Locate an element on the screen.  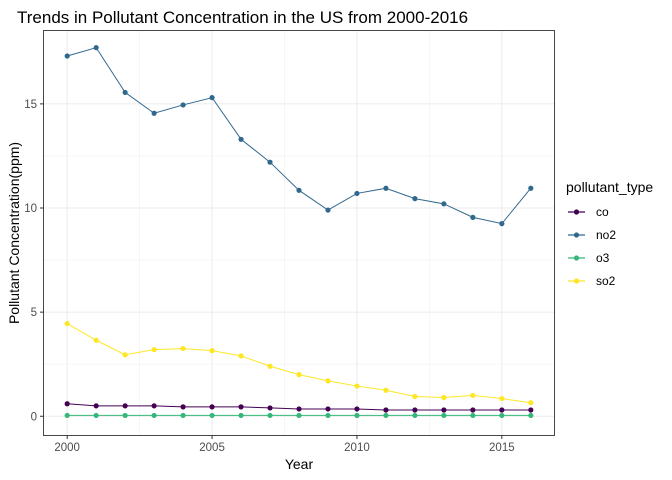
legend-label: co is located at coordinates (602, 212).